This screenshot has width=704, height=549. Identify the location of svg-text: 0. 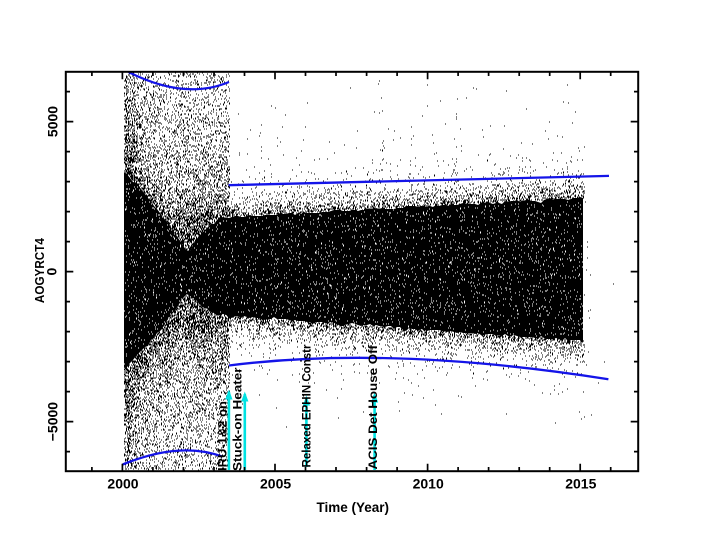
(52, 271).